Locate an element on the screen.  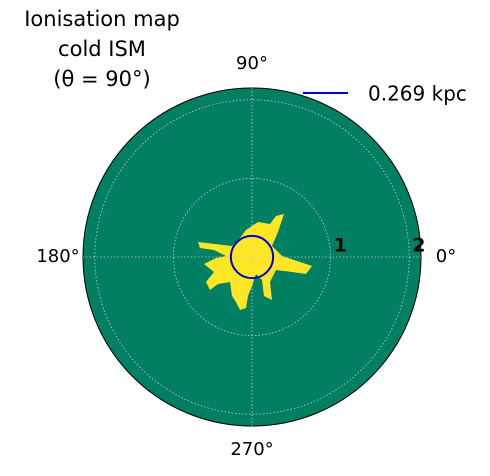
legend-label: 0.269 kpc is located at coordinates (417, 94).